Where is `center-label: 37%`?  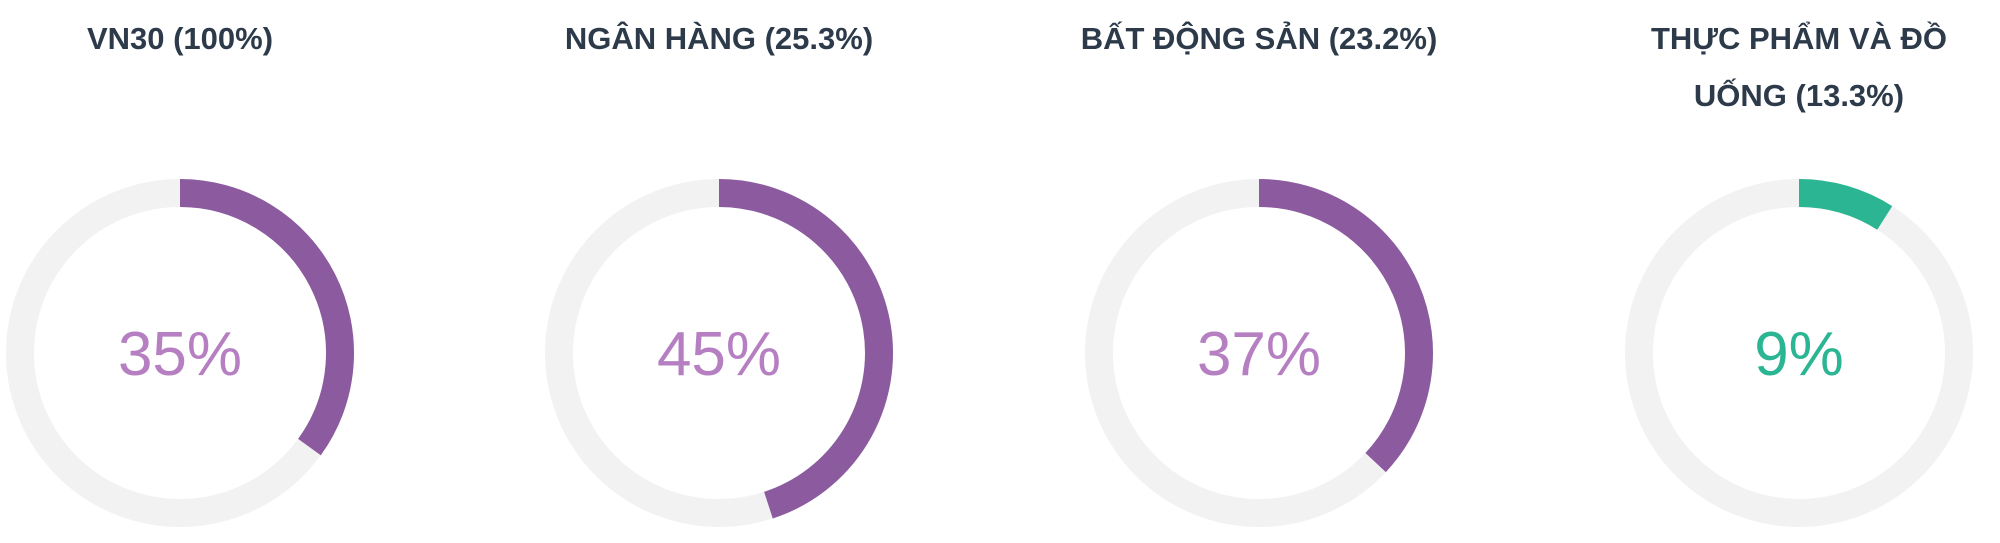 center-label: 37% is located at coordinates (1259, 354).